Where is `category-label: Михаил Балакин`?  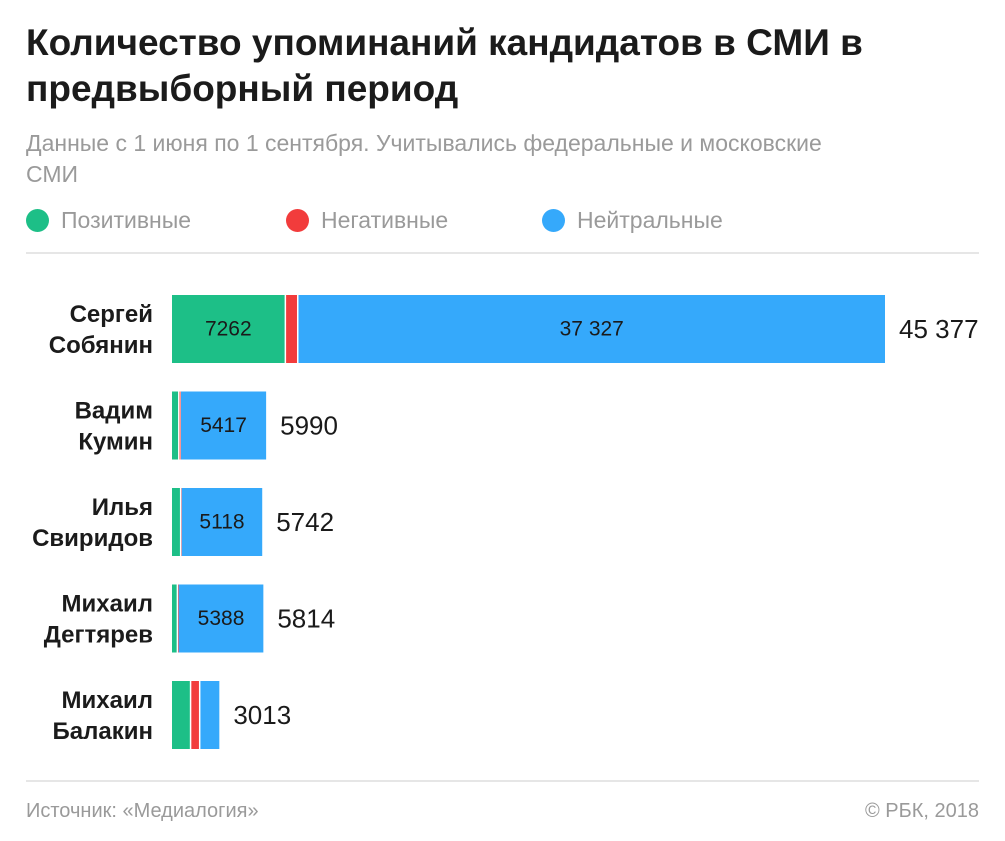 category-label: Михаил Балакин is located at coordinates (103, 716).